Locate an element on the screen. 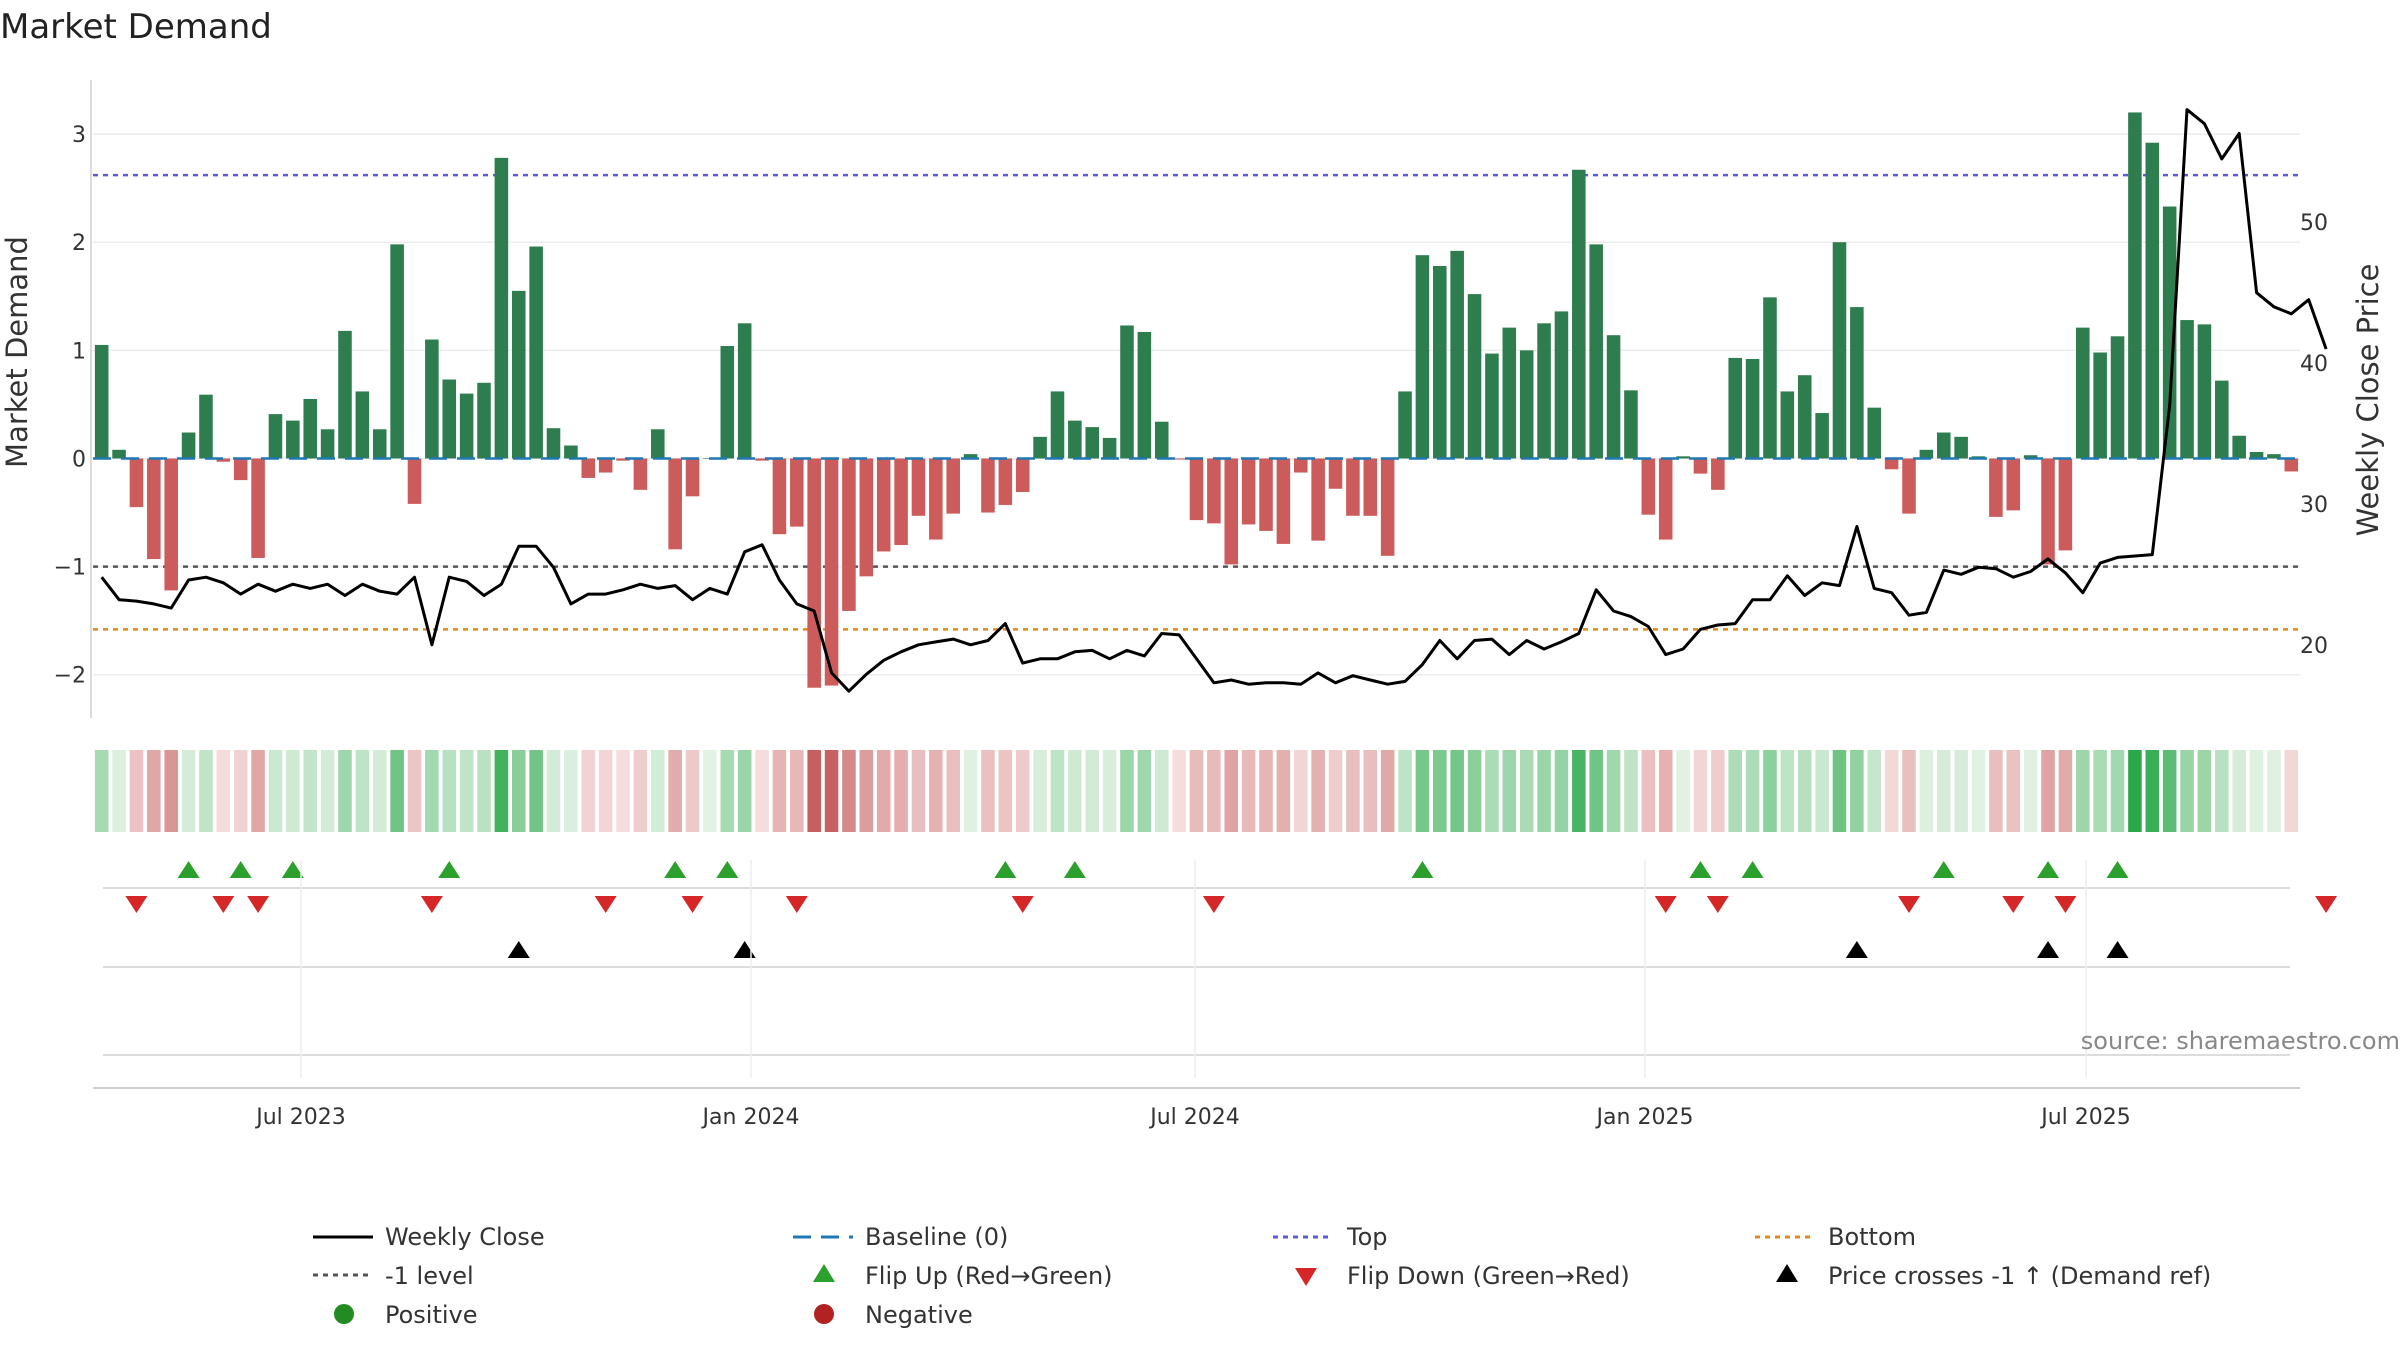  y-tick-label: 1 is located at coordinates (79, 351).